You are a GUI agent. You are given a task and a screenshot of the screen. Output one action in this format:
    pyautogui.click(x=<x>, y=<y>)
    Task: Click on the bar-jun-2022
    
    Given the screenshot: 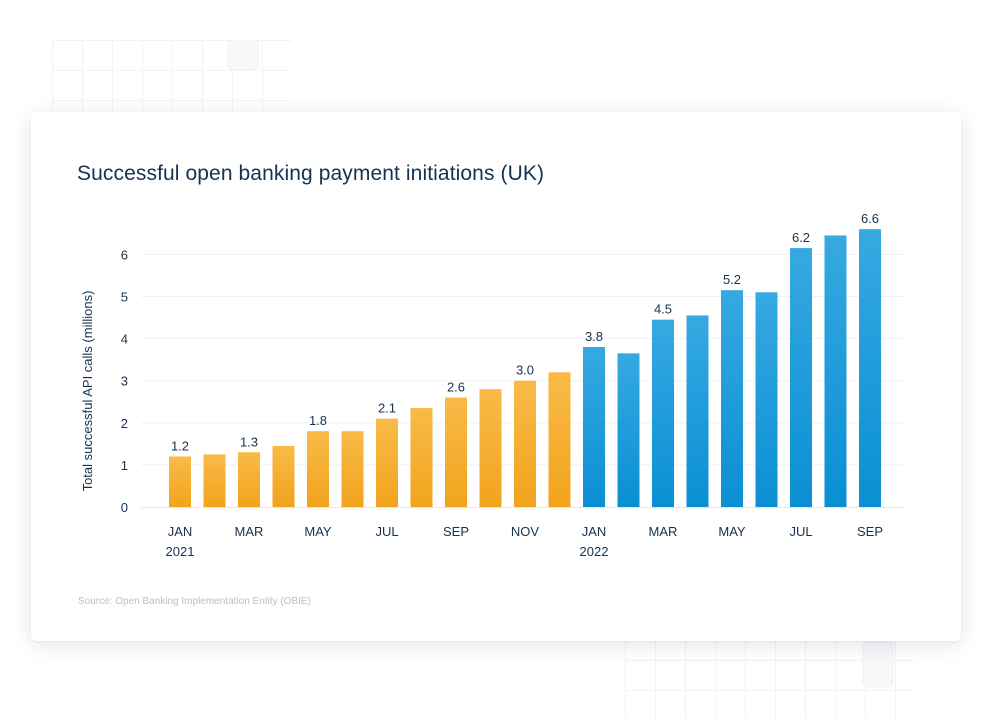 What is the action you would take?
    pyautogui.click(x=766, y=399)
    